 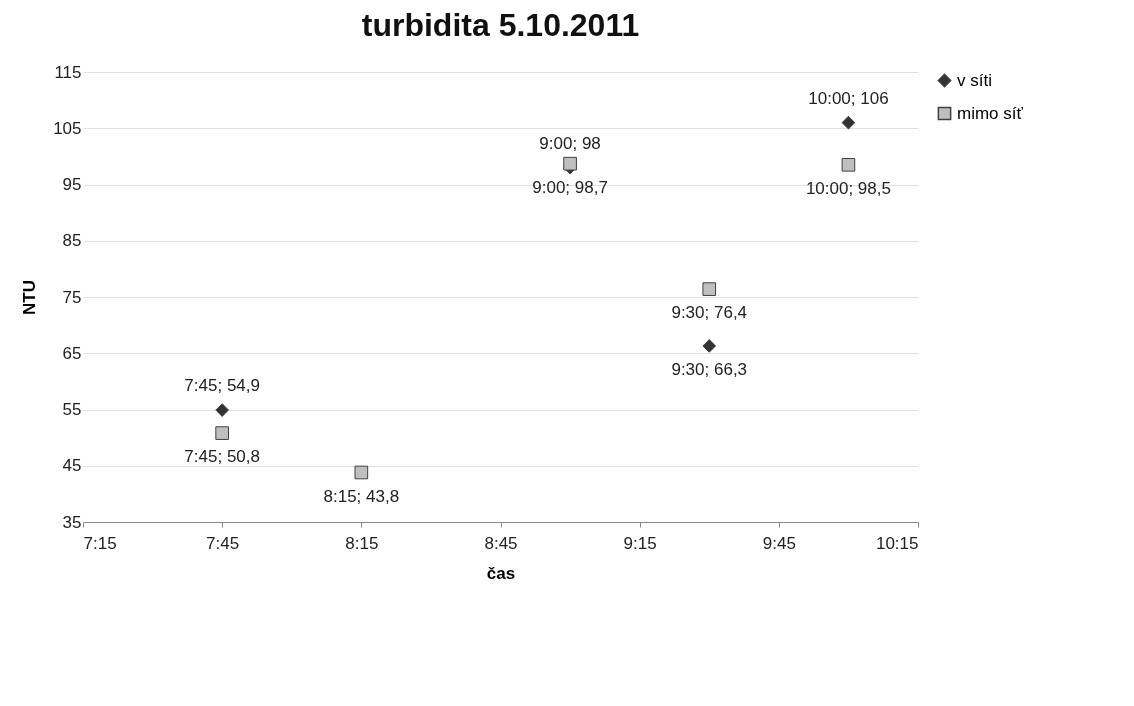 What do you see at coordinates (222, 386) in the screenshot?
I see `data-label: 7:45; 54,9` at bounding box center [222, 386].